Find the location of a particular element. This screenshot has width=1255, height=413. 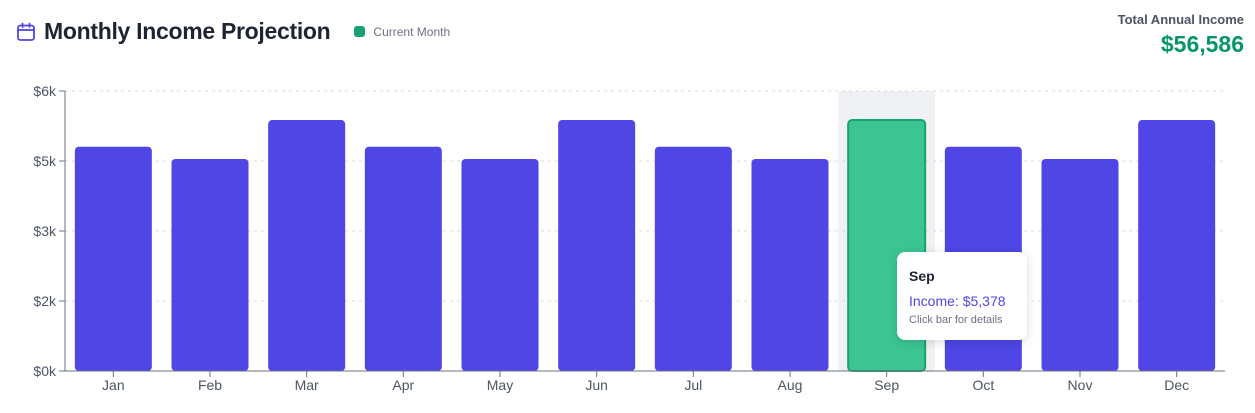

bar-jan is located at coordinates (113, 258).